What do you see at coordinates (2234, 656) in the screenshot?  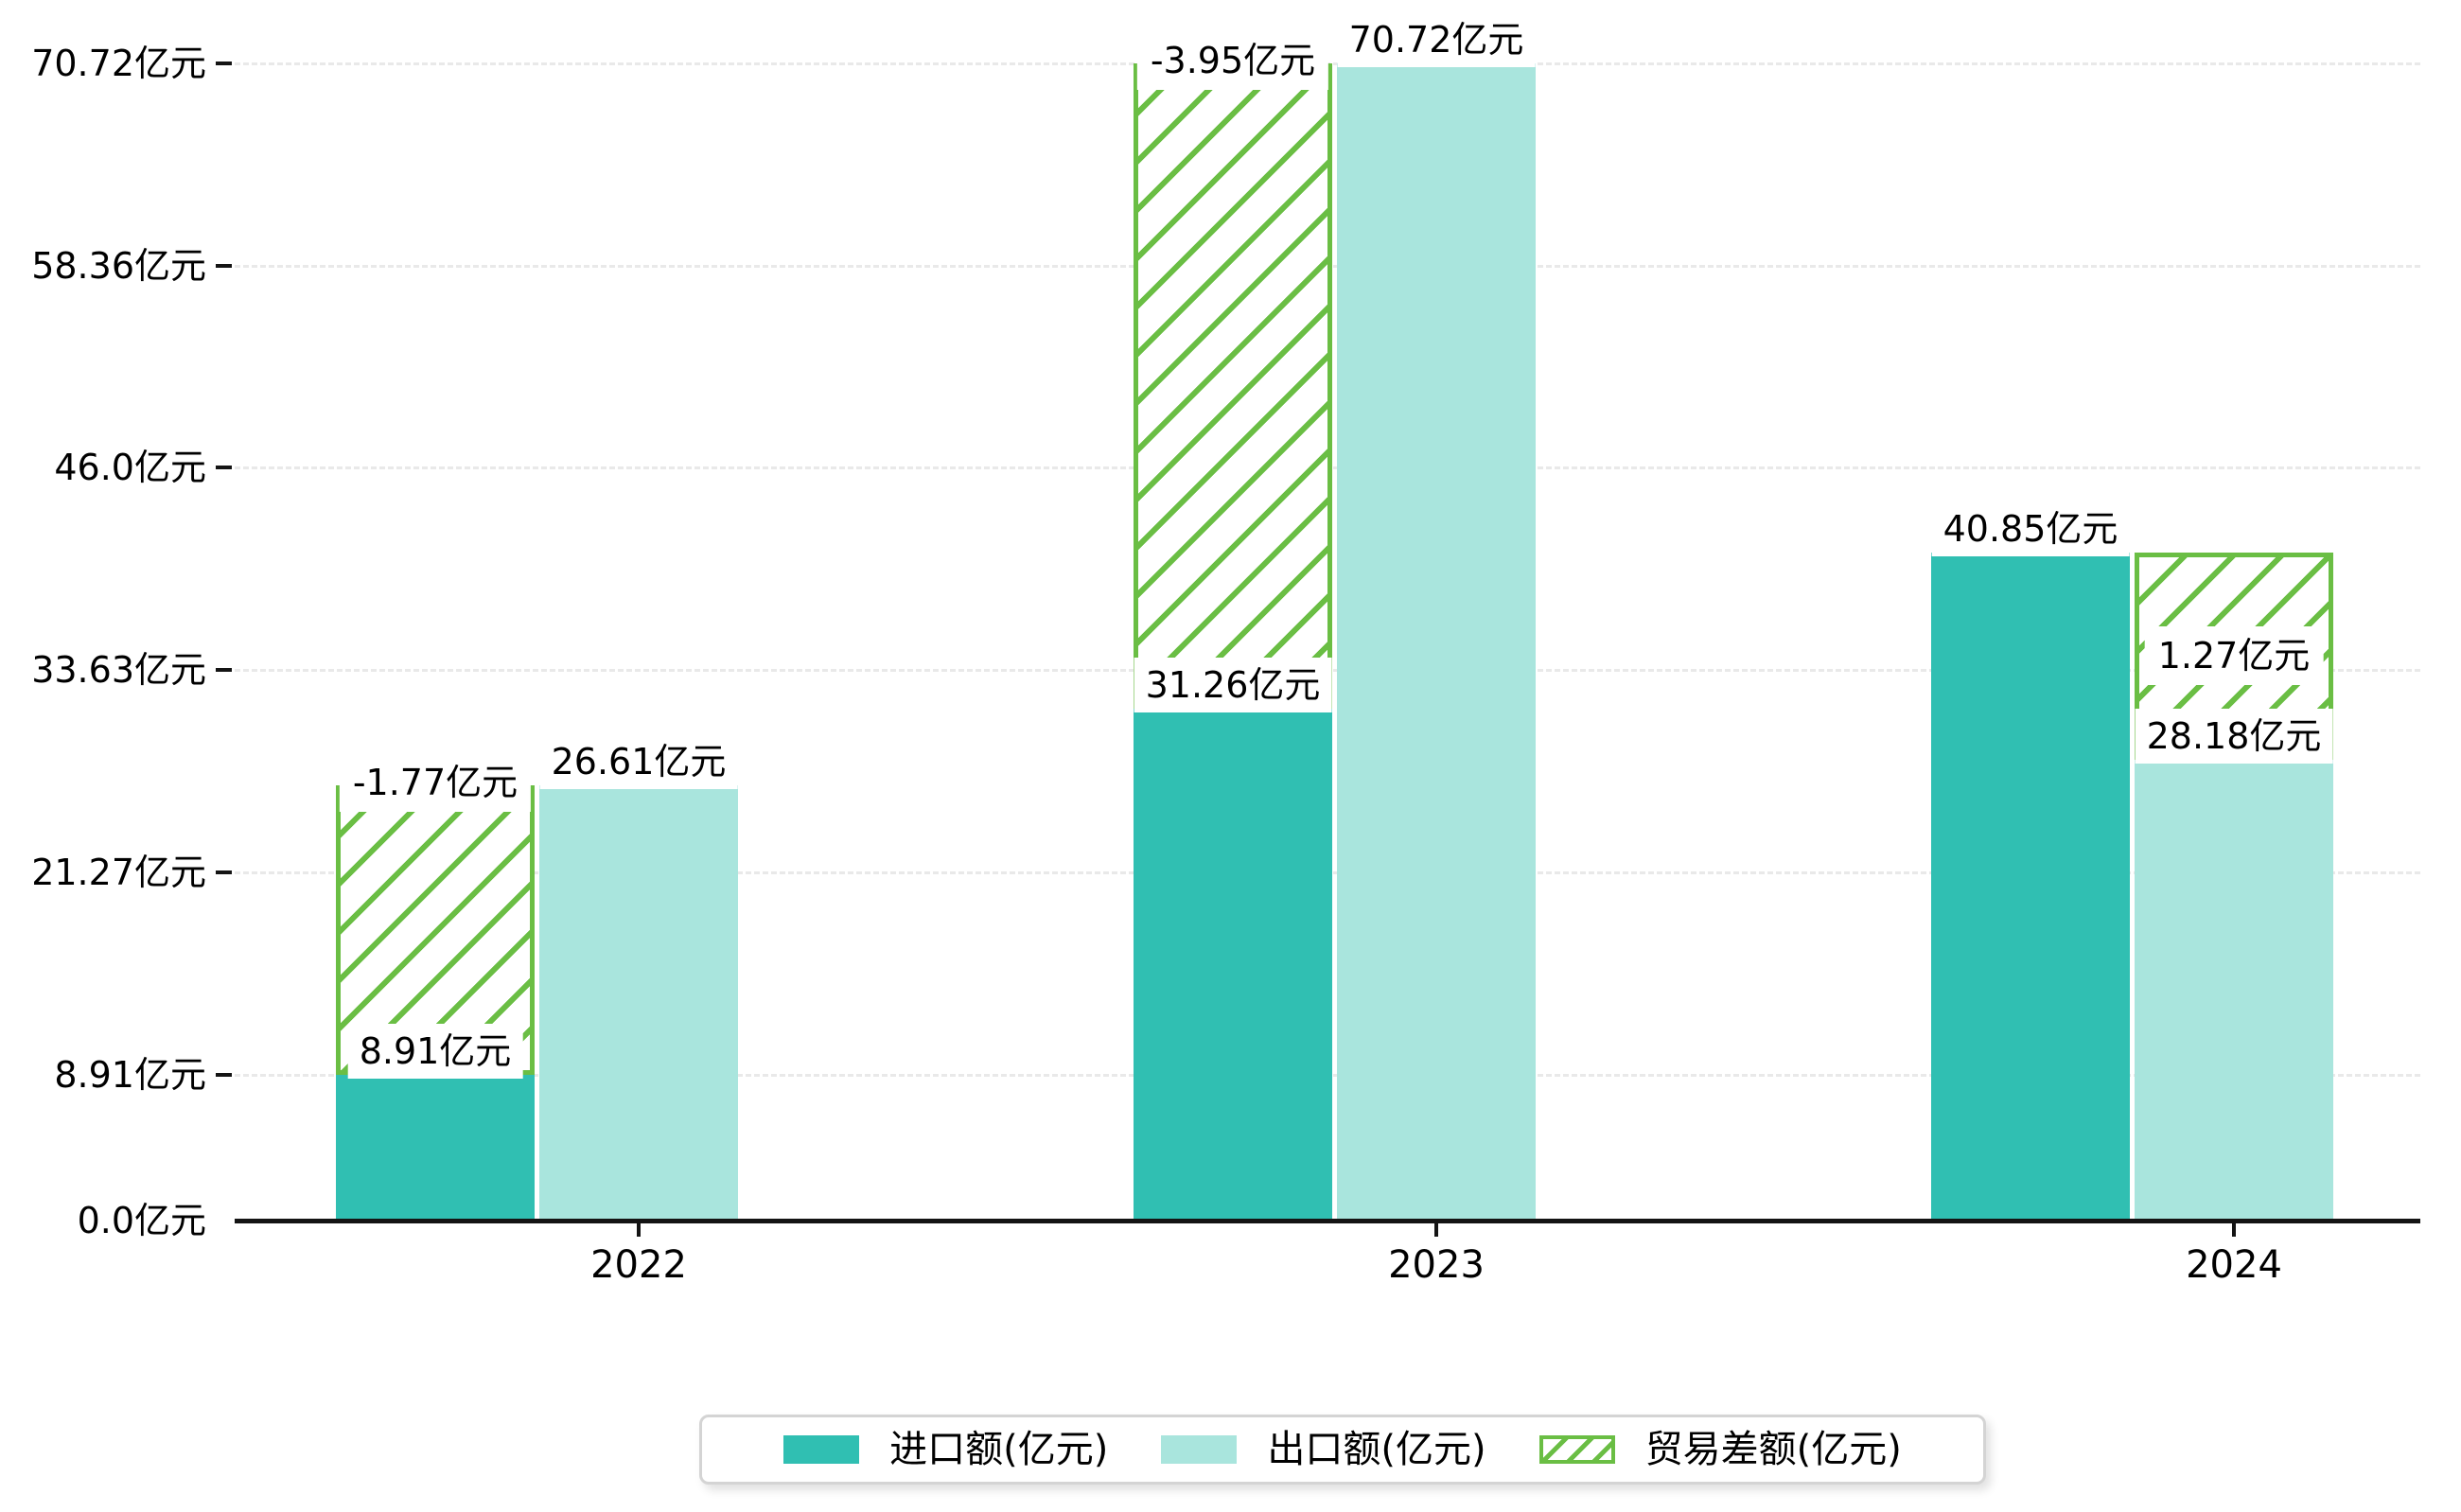 I see `trade-diff-value-label: 1.27亿元` at bounding box center [2234, 656].